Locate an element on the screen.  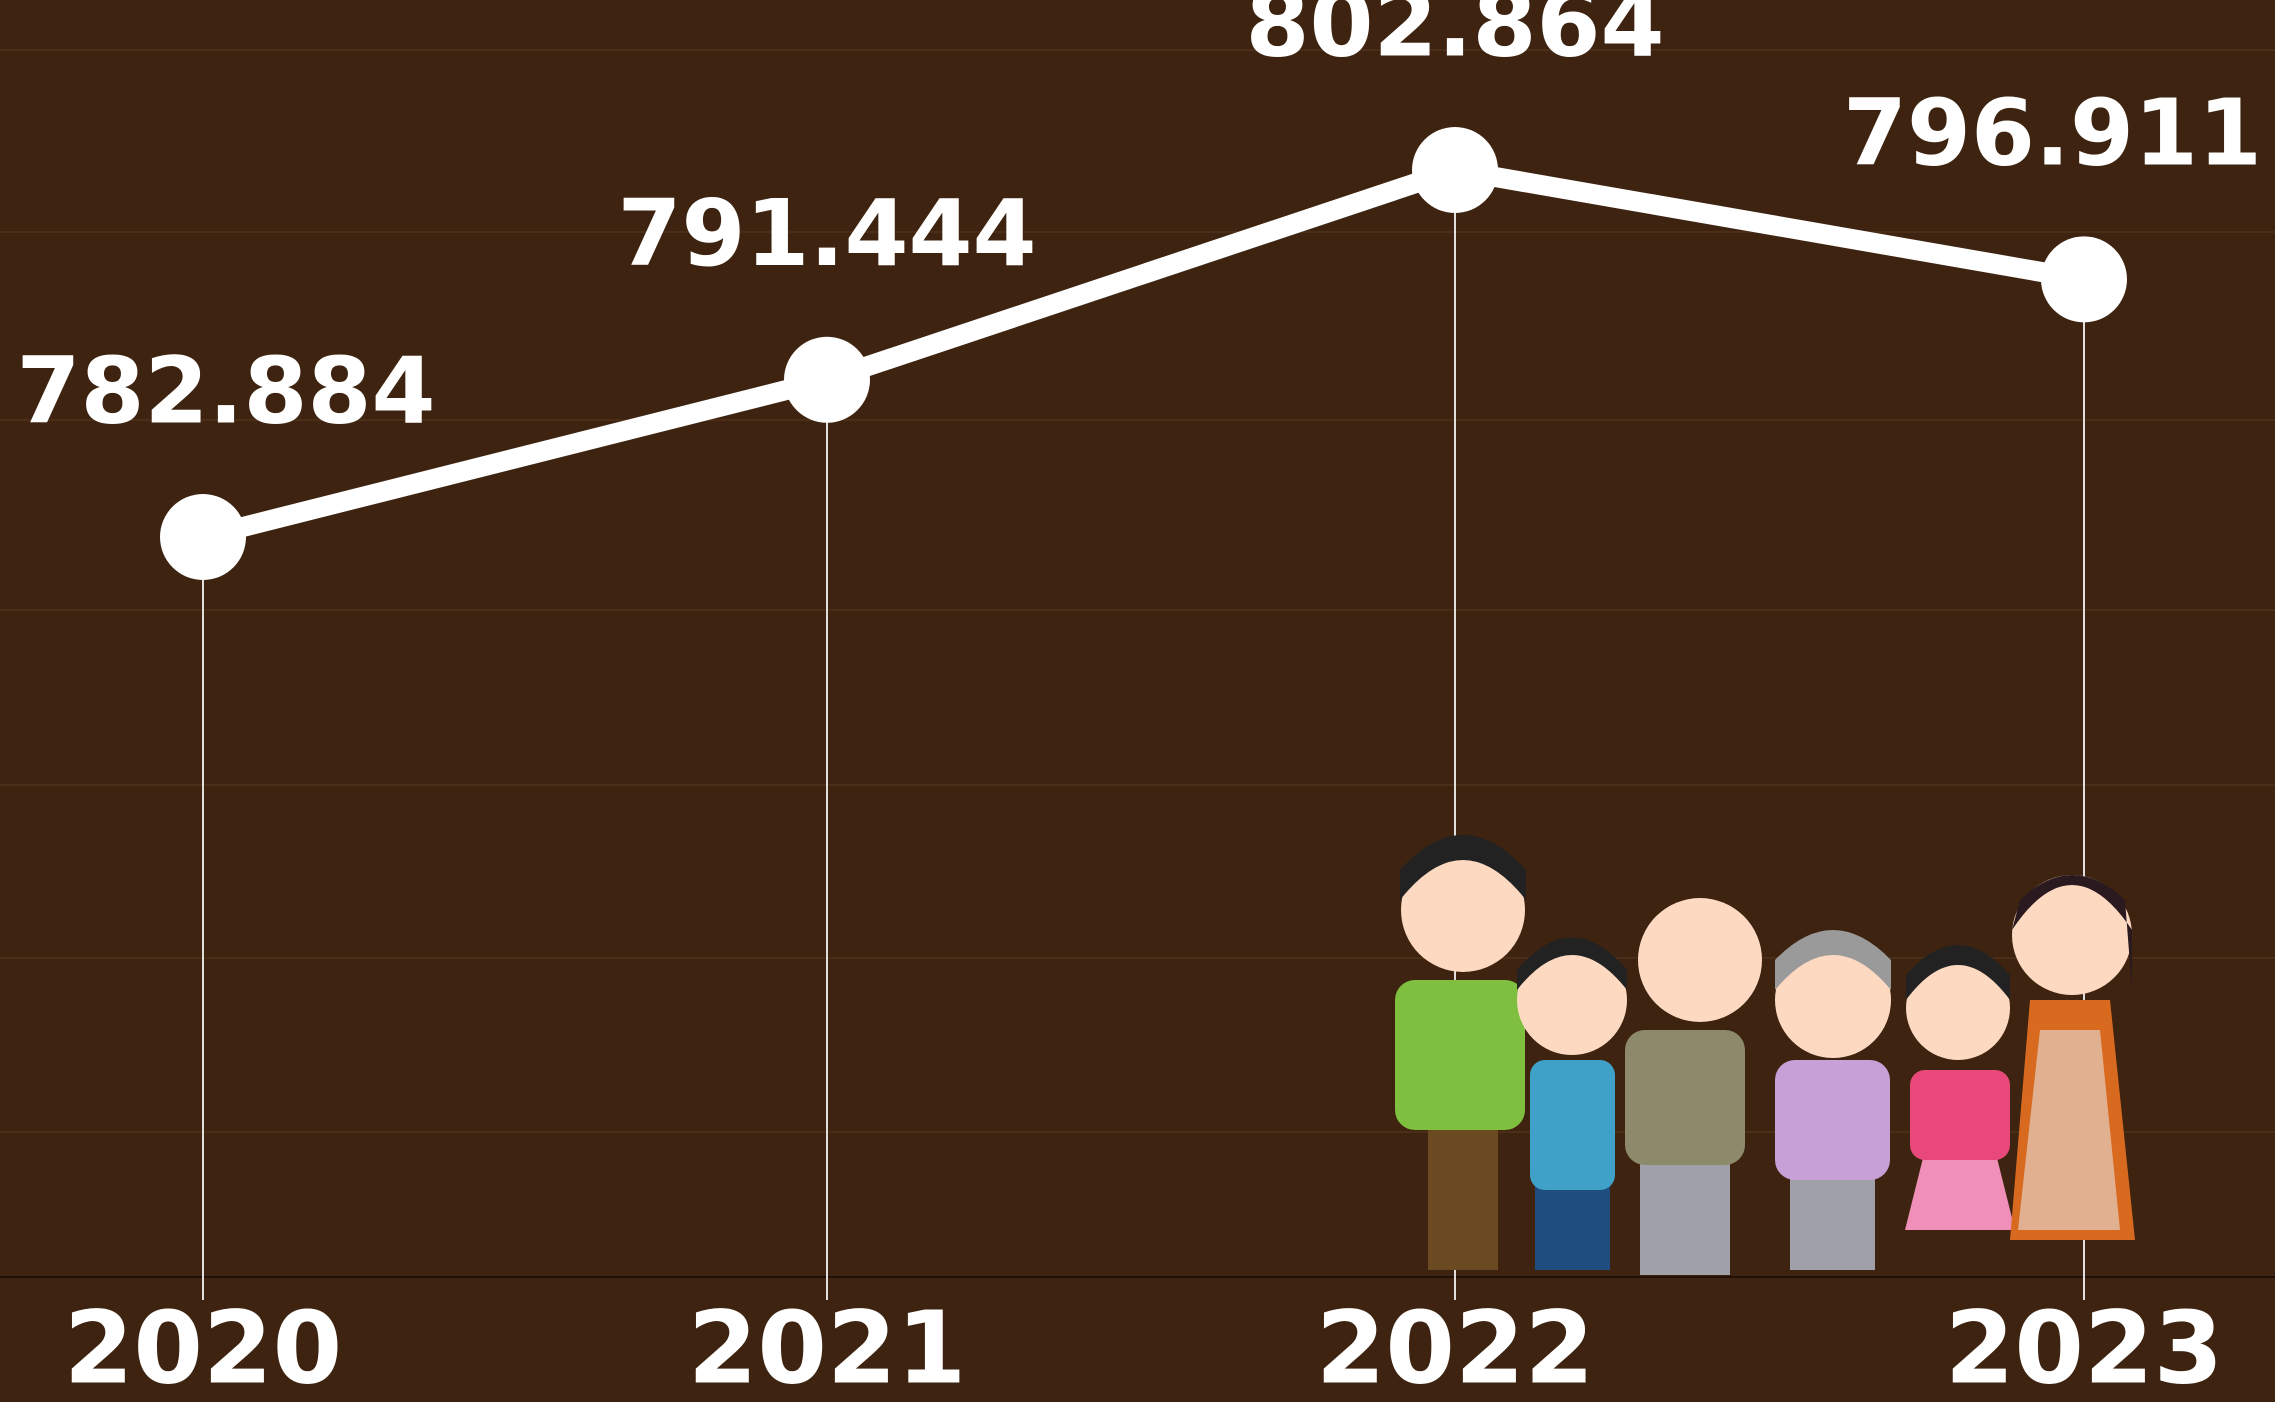
x-tick-label: 2021 is located at coordinates (827, 1345).